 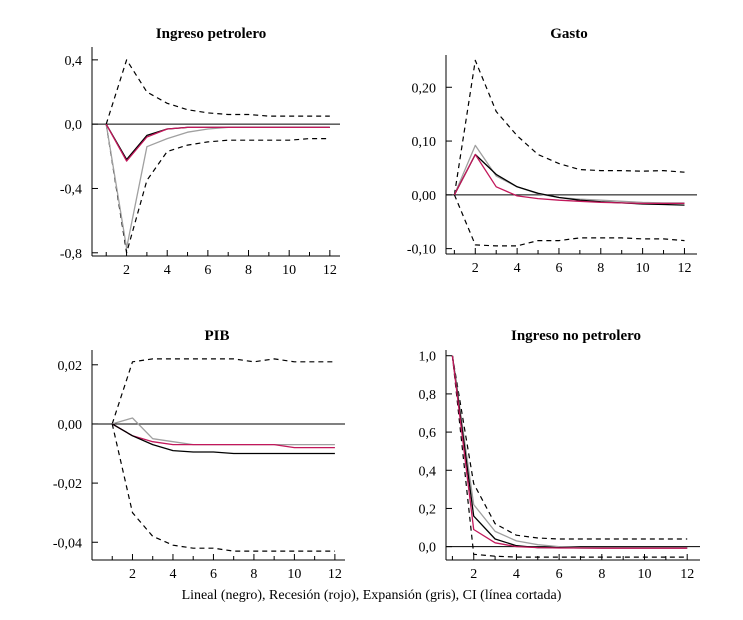 I want to click on y-tick-label: -0,4, so click(x=71, y=189).